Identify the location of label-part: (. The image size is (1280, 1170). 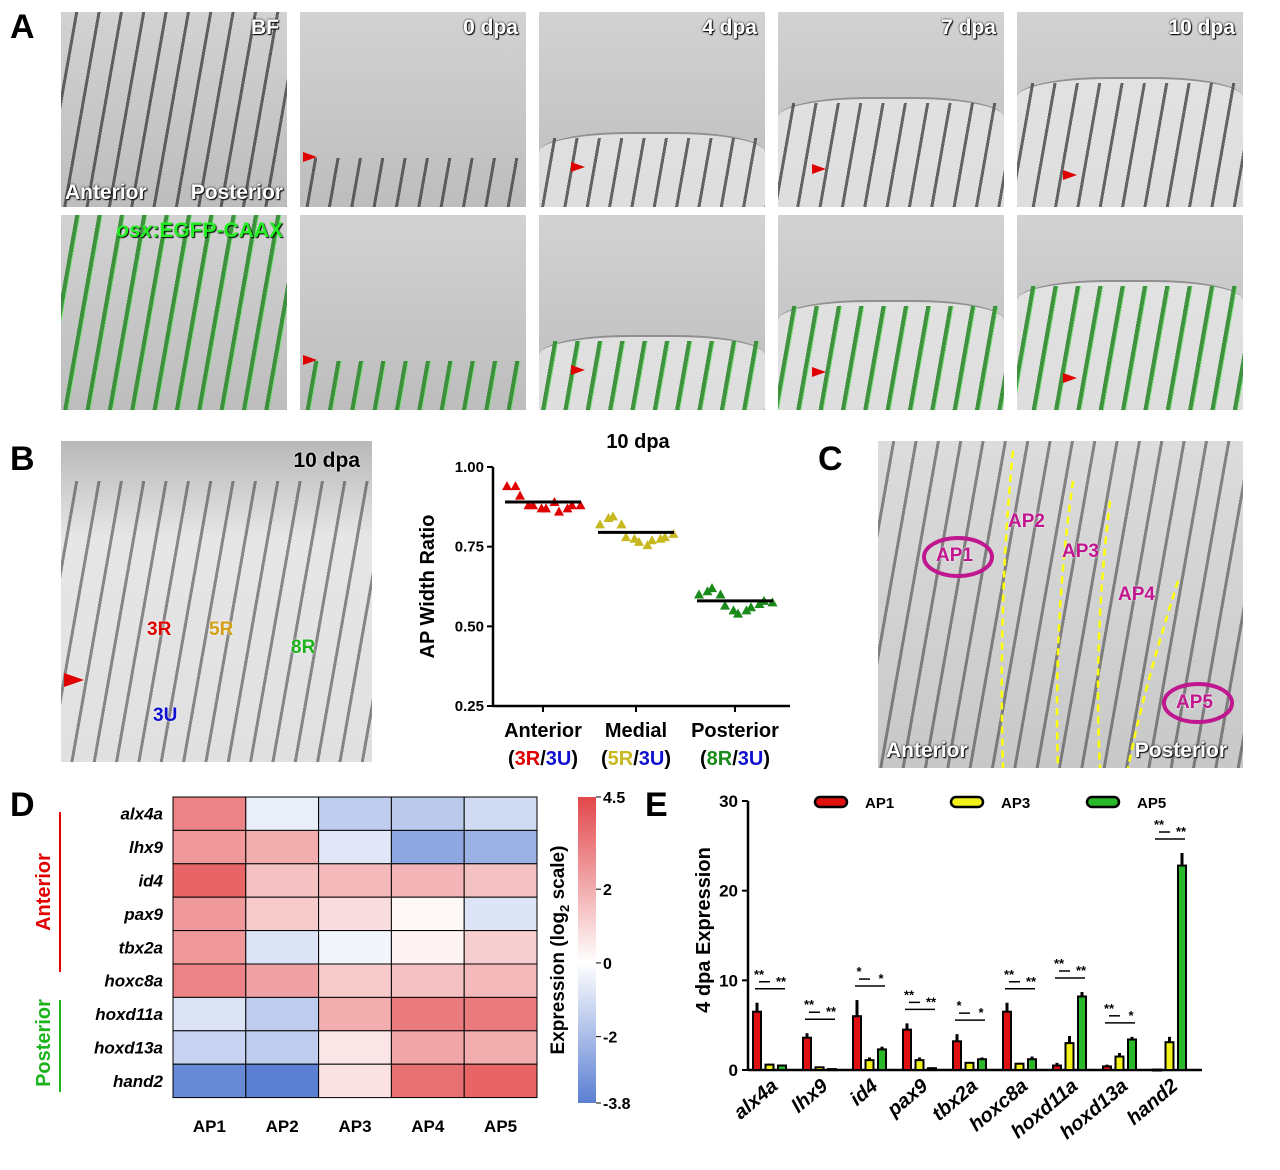
(604, 759).